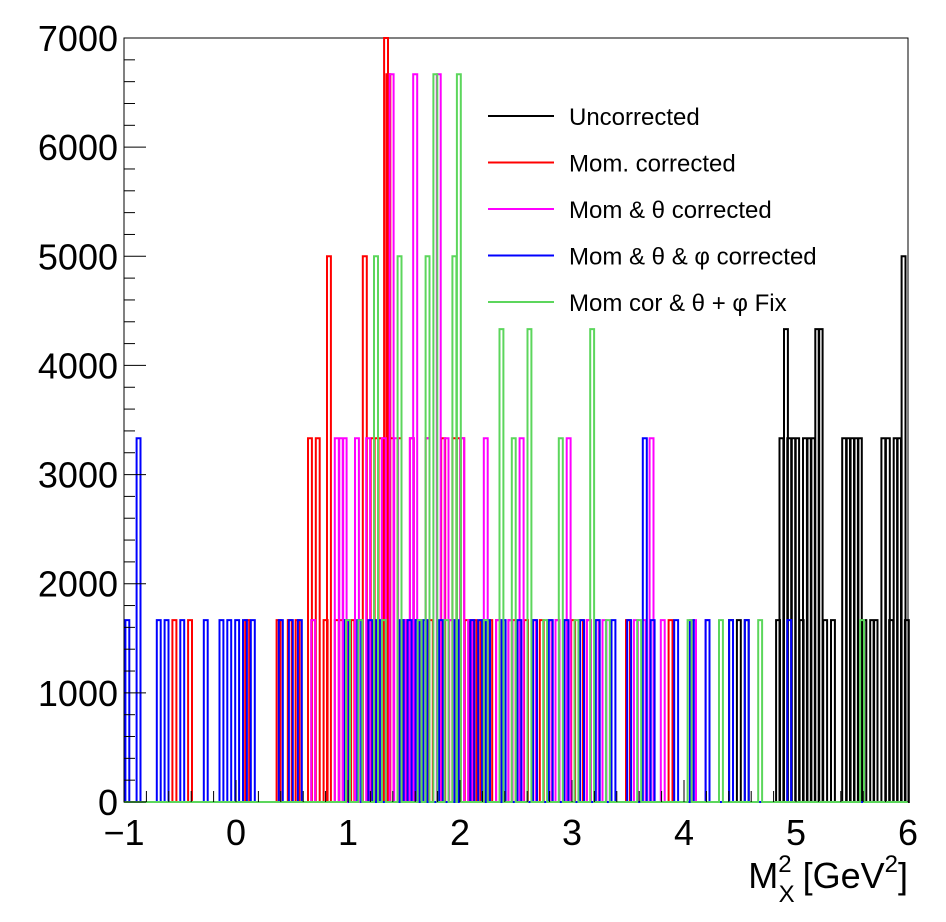  What do you see at coordinates (796, 832) in the screenshot?
I see `x-tick-label: 5` at bounding box center [796, 832].